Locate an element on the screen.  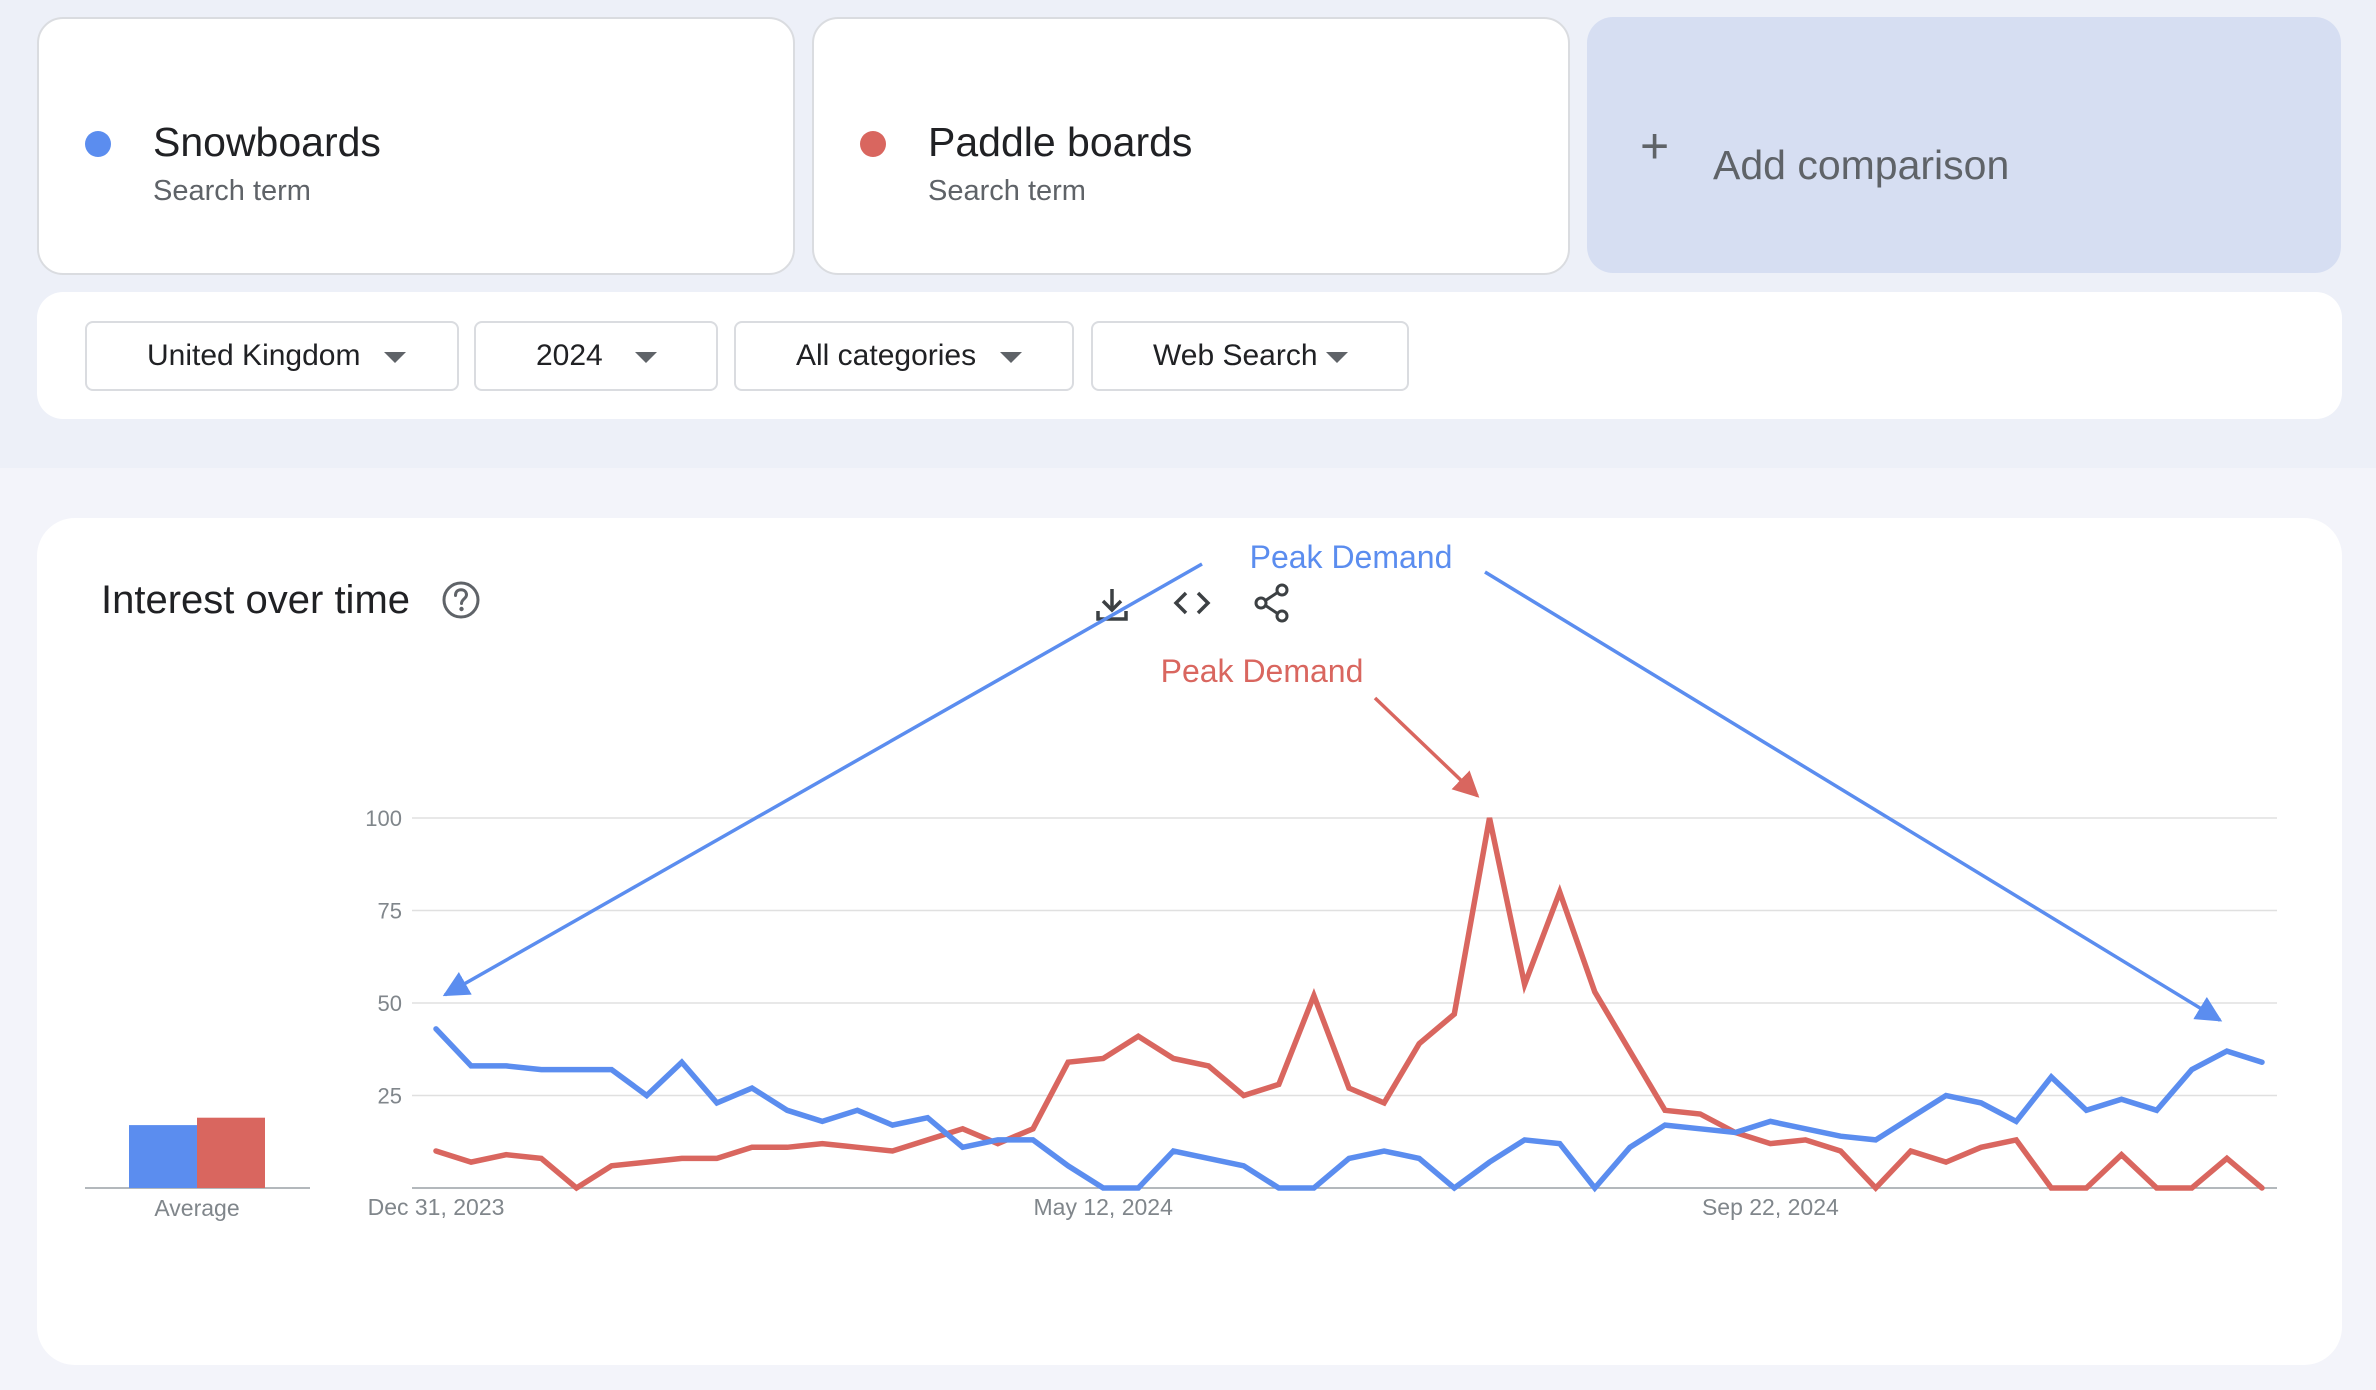
average-bar-paddle-boards is located at coordinates (231, 1152).